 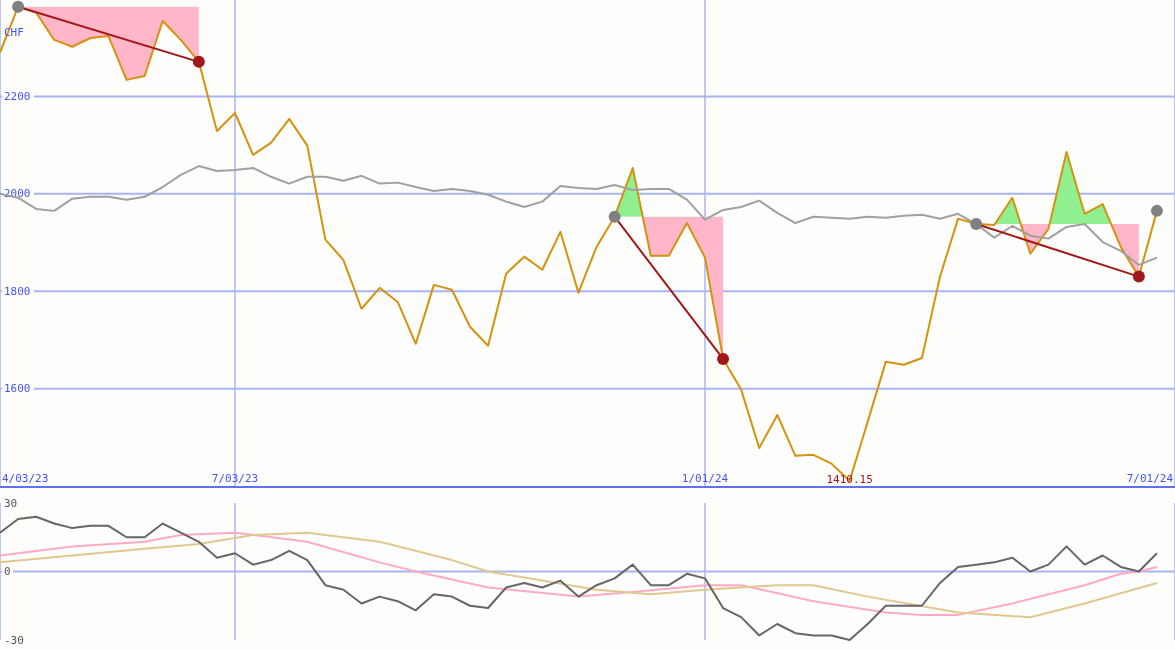 I want to click on x-tick-label: 1/01/24, so click(x=705, y=478).